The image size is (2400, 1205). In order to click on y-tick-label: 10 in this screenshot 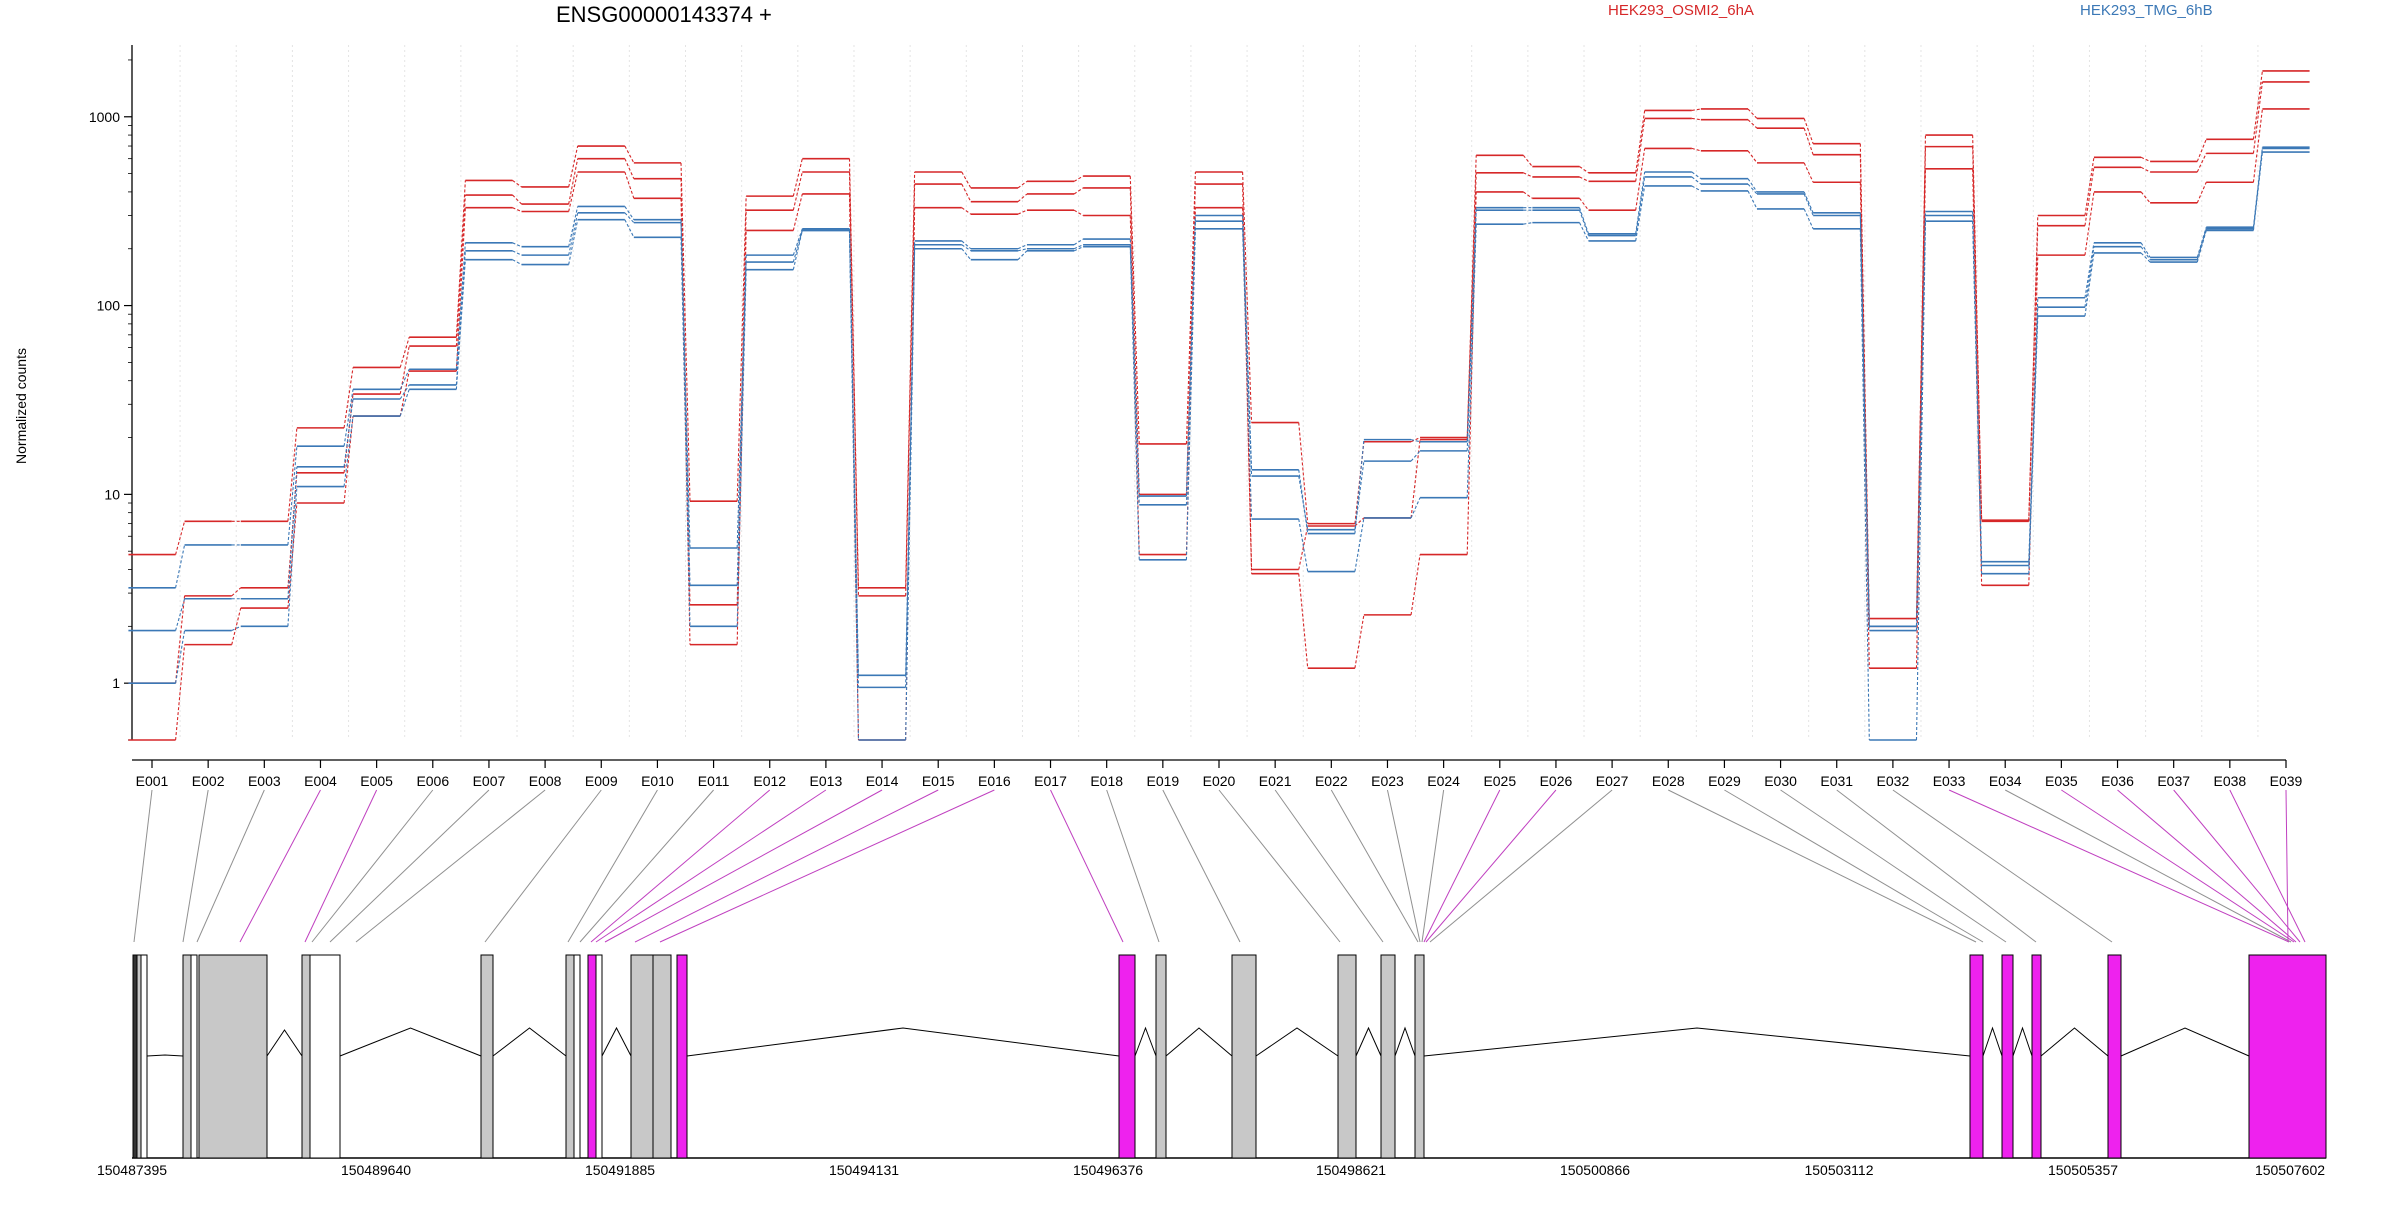, I will do `click(112, 494)`.